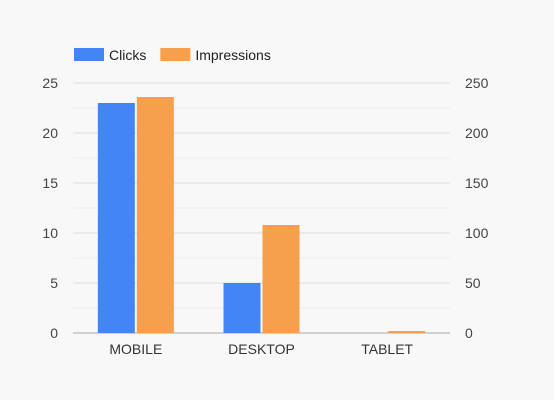  What do you see at coordinates (50, 133) in the screenshot?
I see `left-tick-label: 20` at bounding box center [50, 133].